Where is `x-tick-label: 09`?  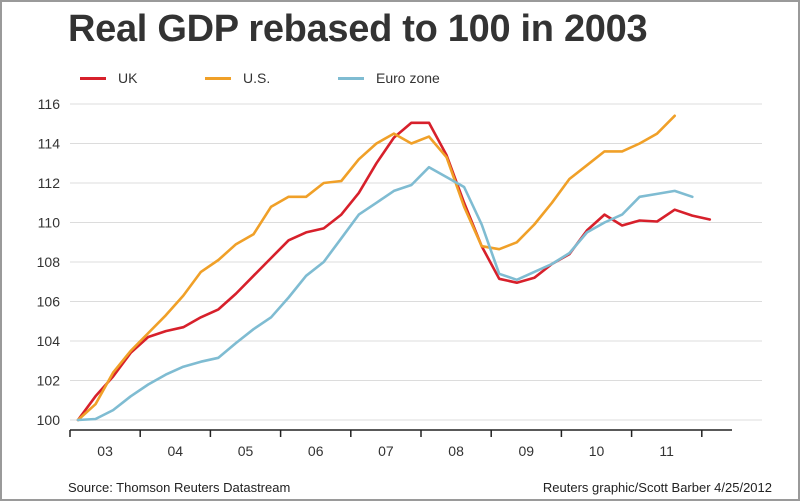
x-tick-label: 09 is located at coordinates (527, 451).